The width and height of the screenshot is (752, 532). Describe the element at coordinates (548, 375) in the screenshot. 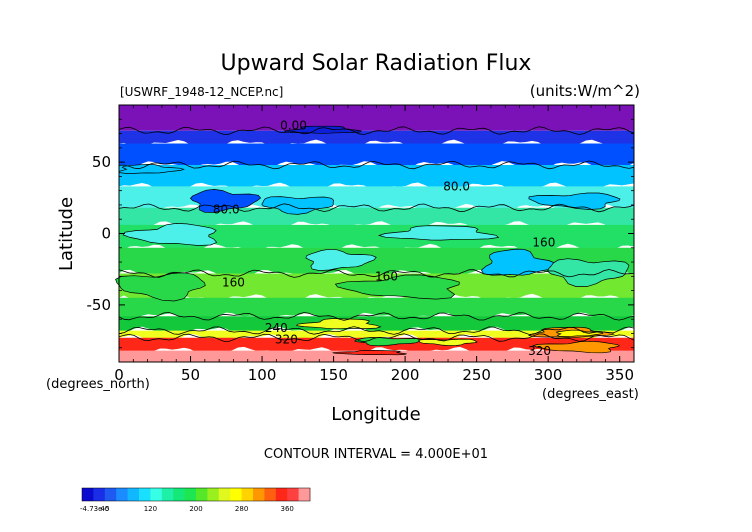

I see `x-tick-label: 300` at that location.